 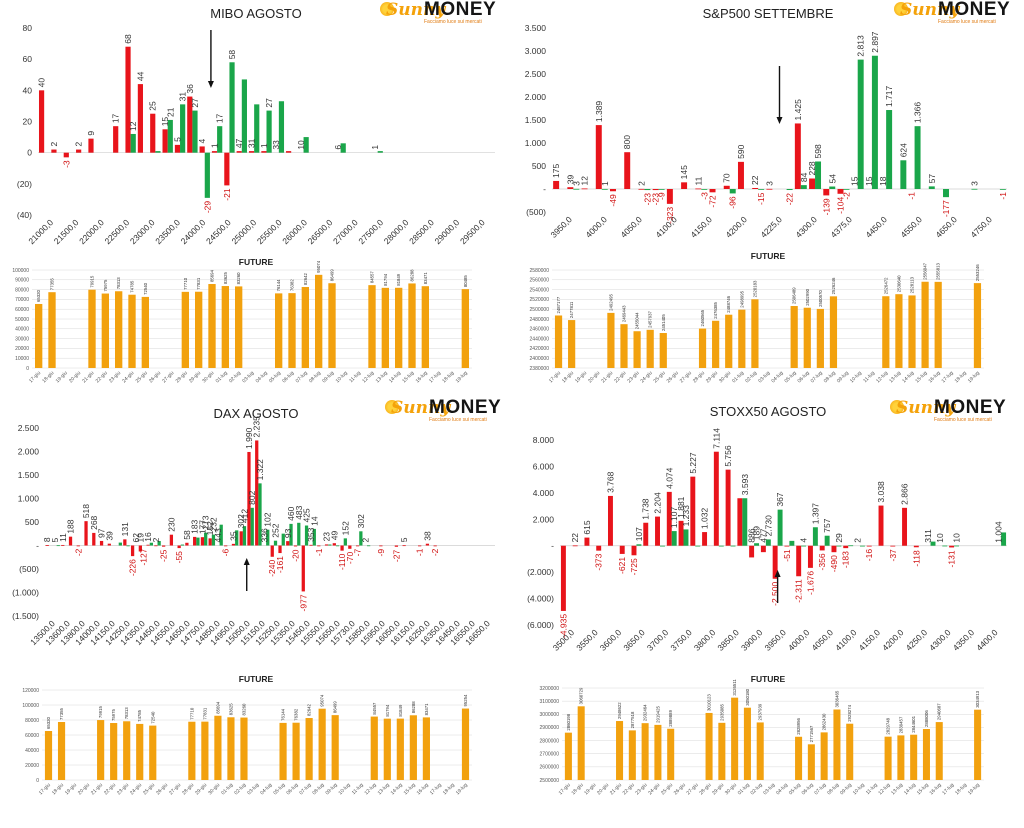 I want to click on x-tick-label: 24000,0, so click(x=193, y=231).